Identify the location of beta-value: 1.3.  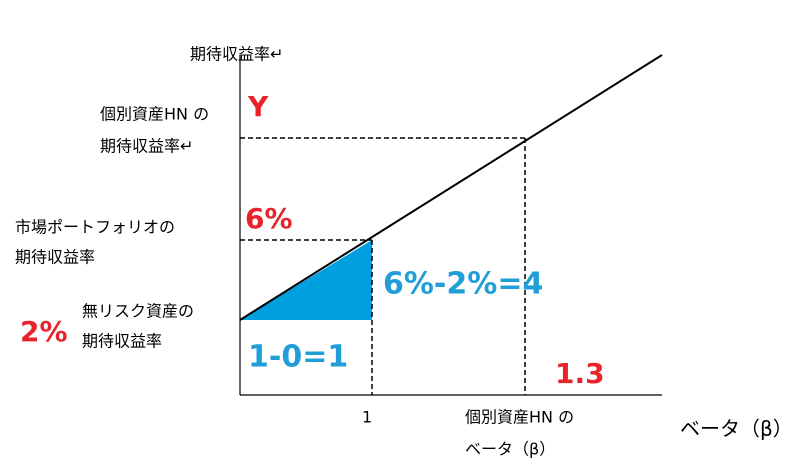
(580, 373).